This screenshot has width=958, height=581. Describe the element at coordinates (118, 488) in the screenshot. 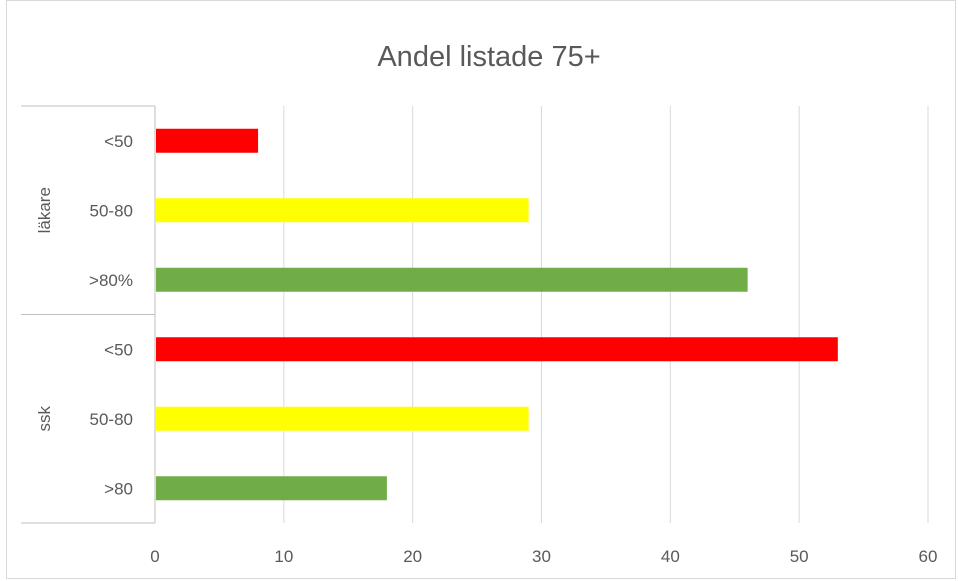

I see `category-label: >80` at that location.